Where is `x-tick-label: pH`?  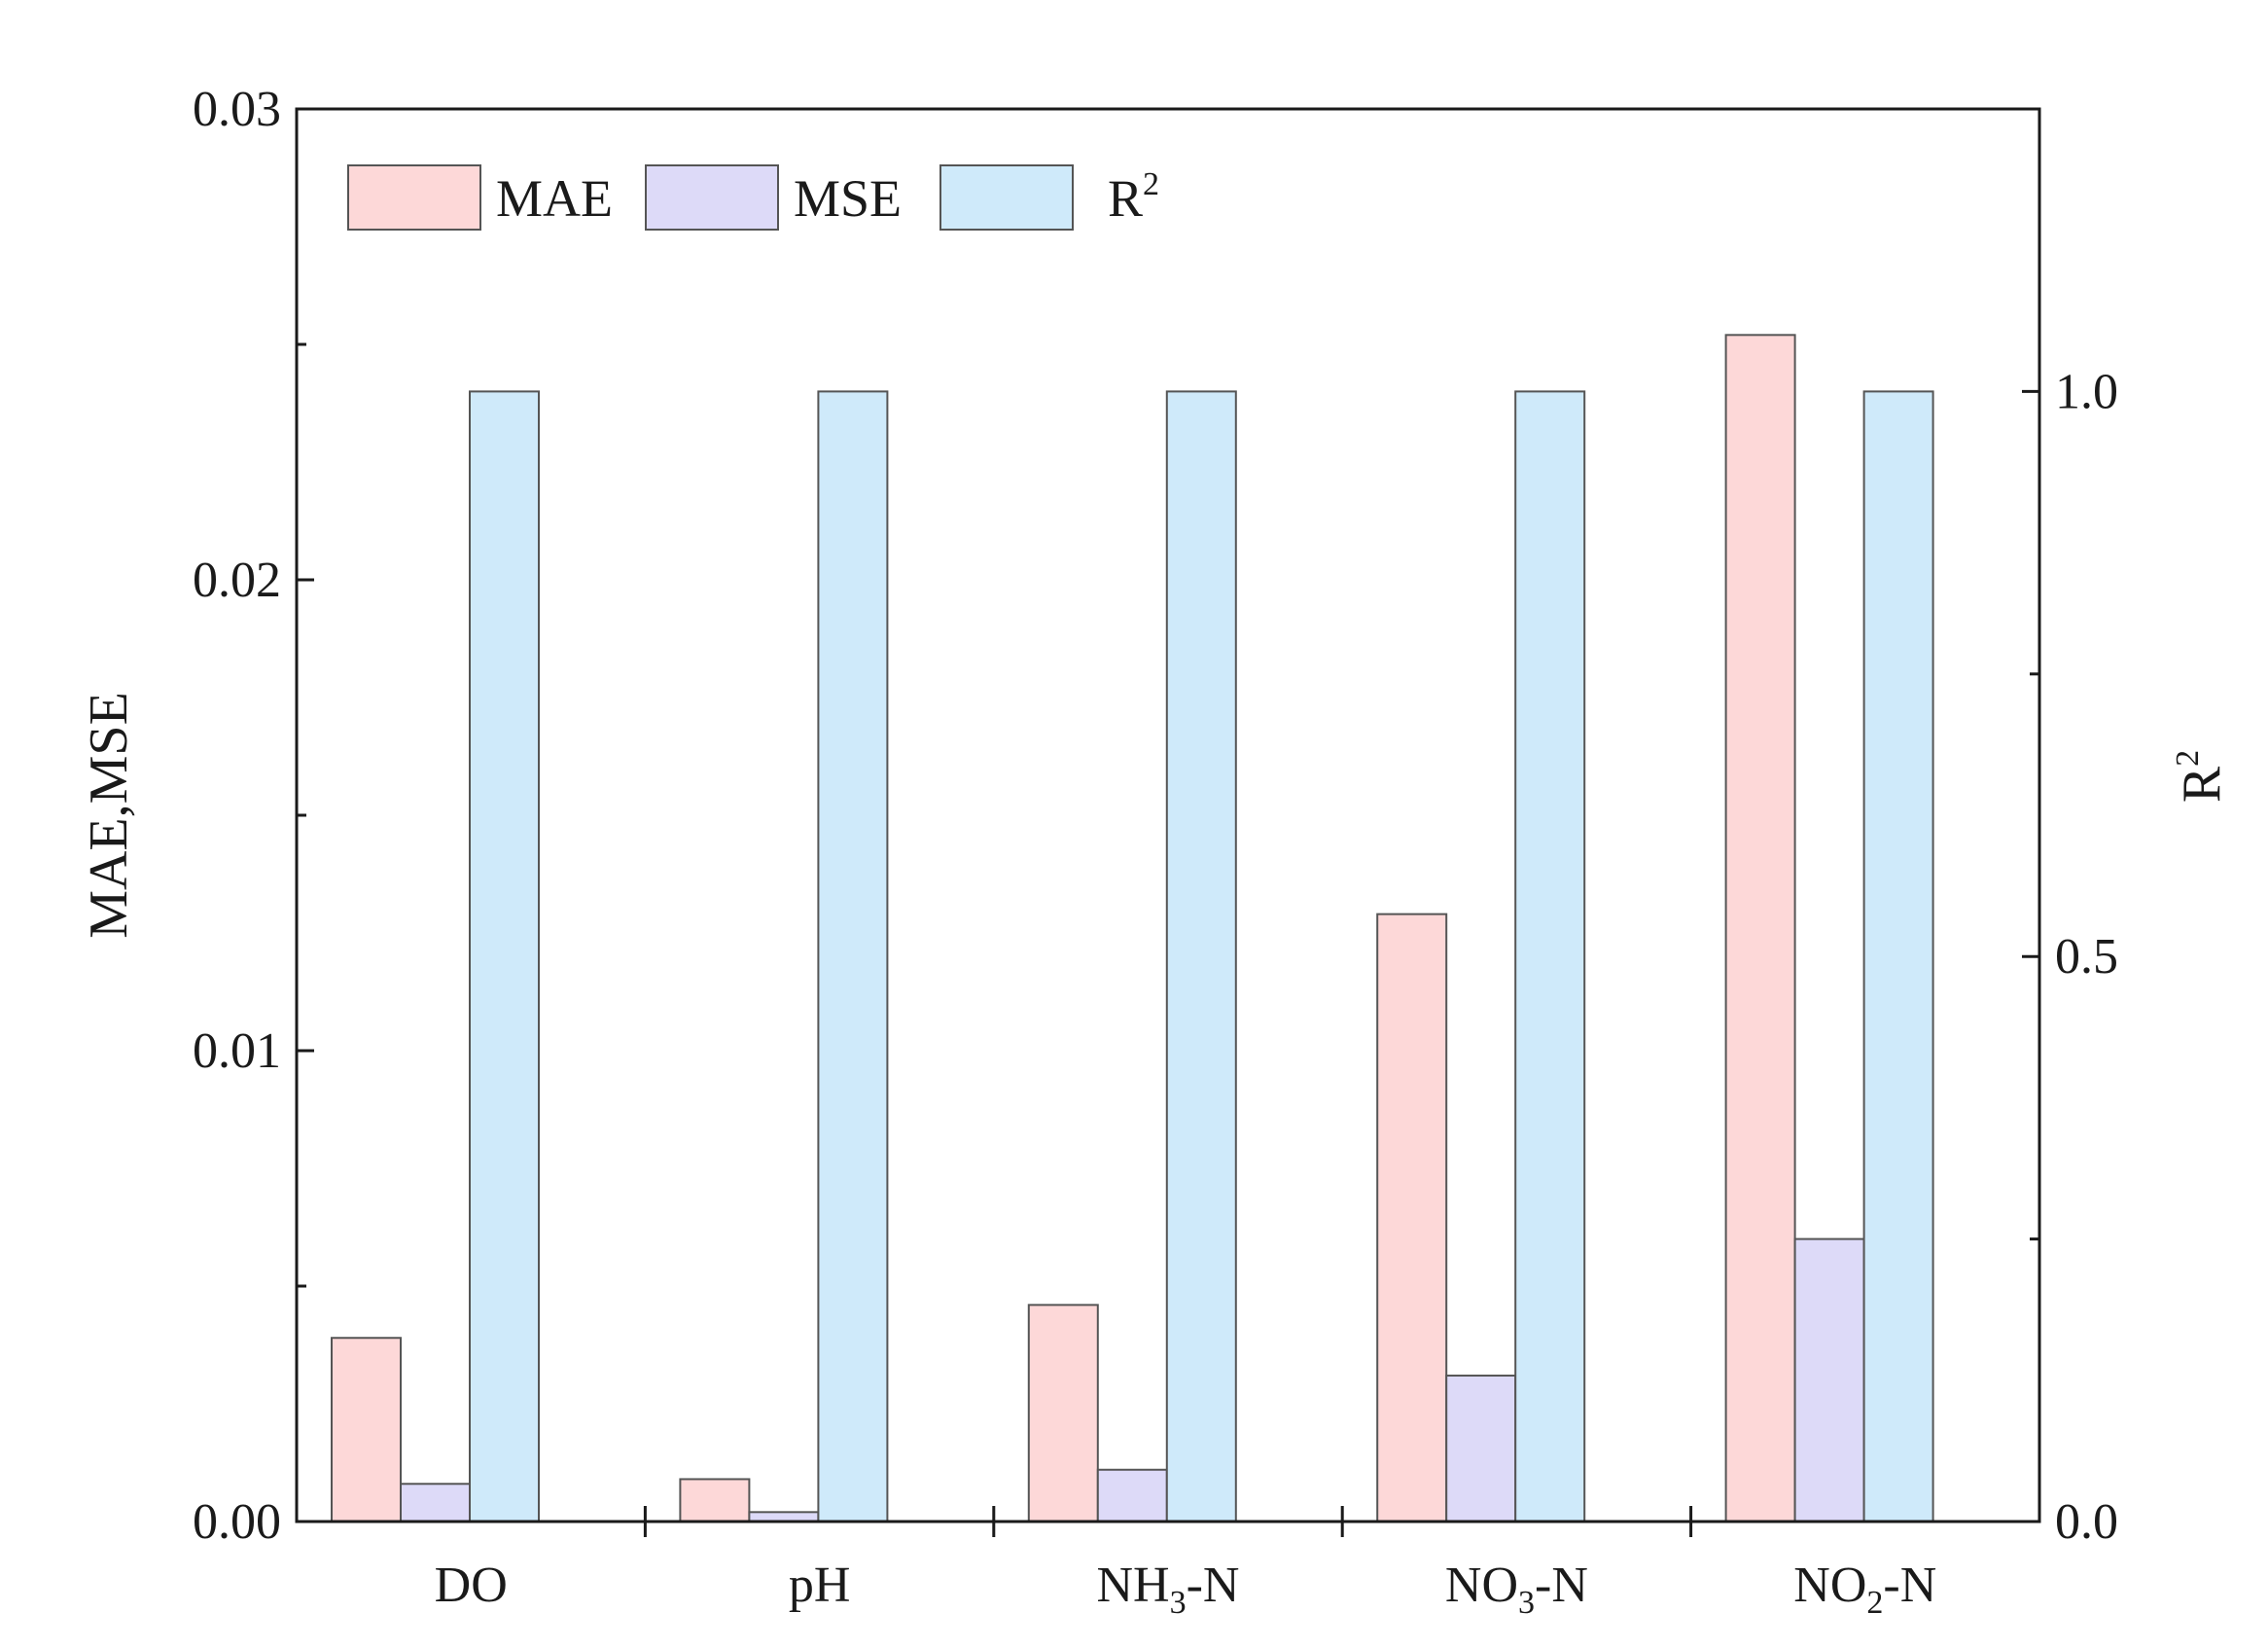 x-tick-label: pH is located at coordinates (820, 1586).